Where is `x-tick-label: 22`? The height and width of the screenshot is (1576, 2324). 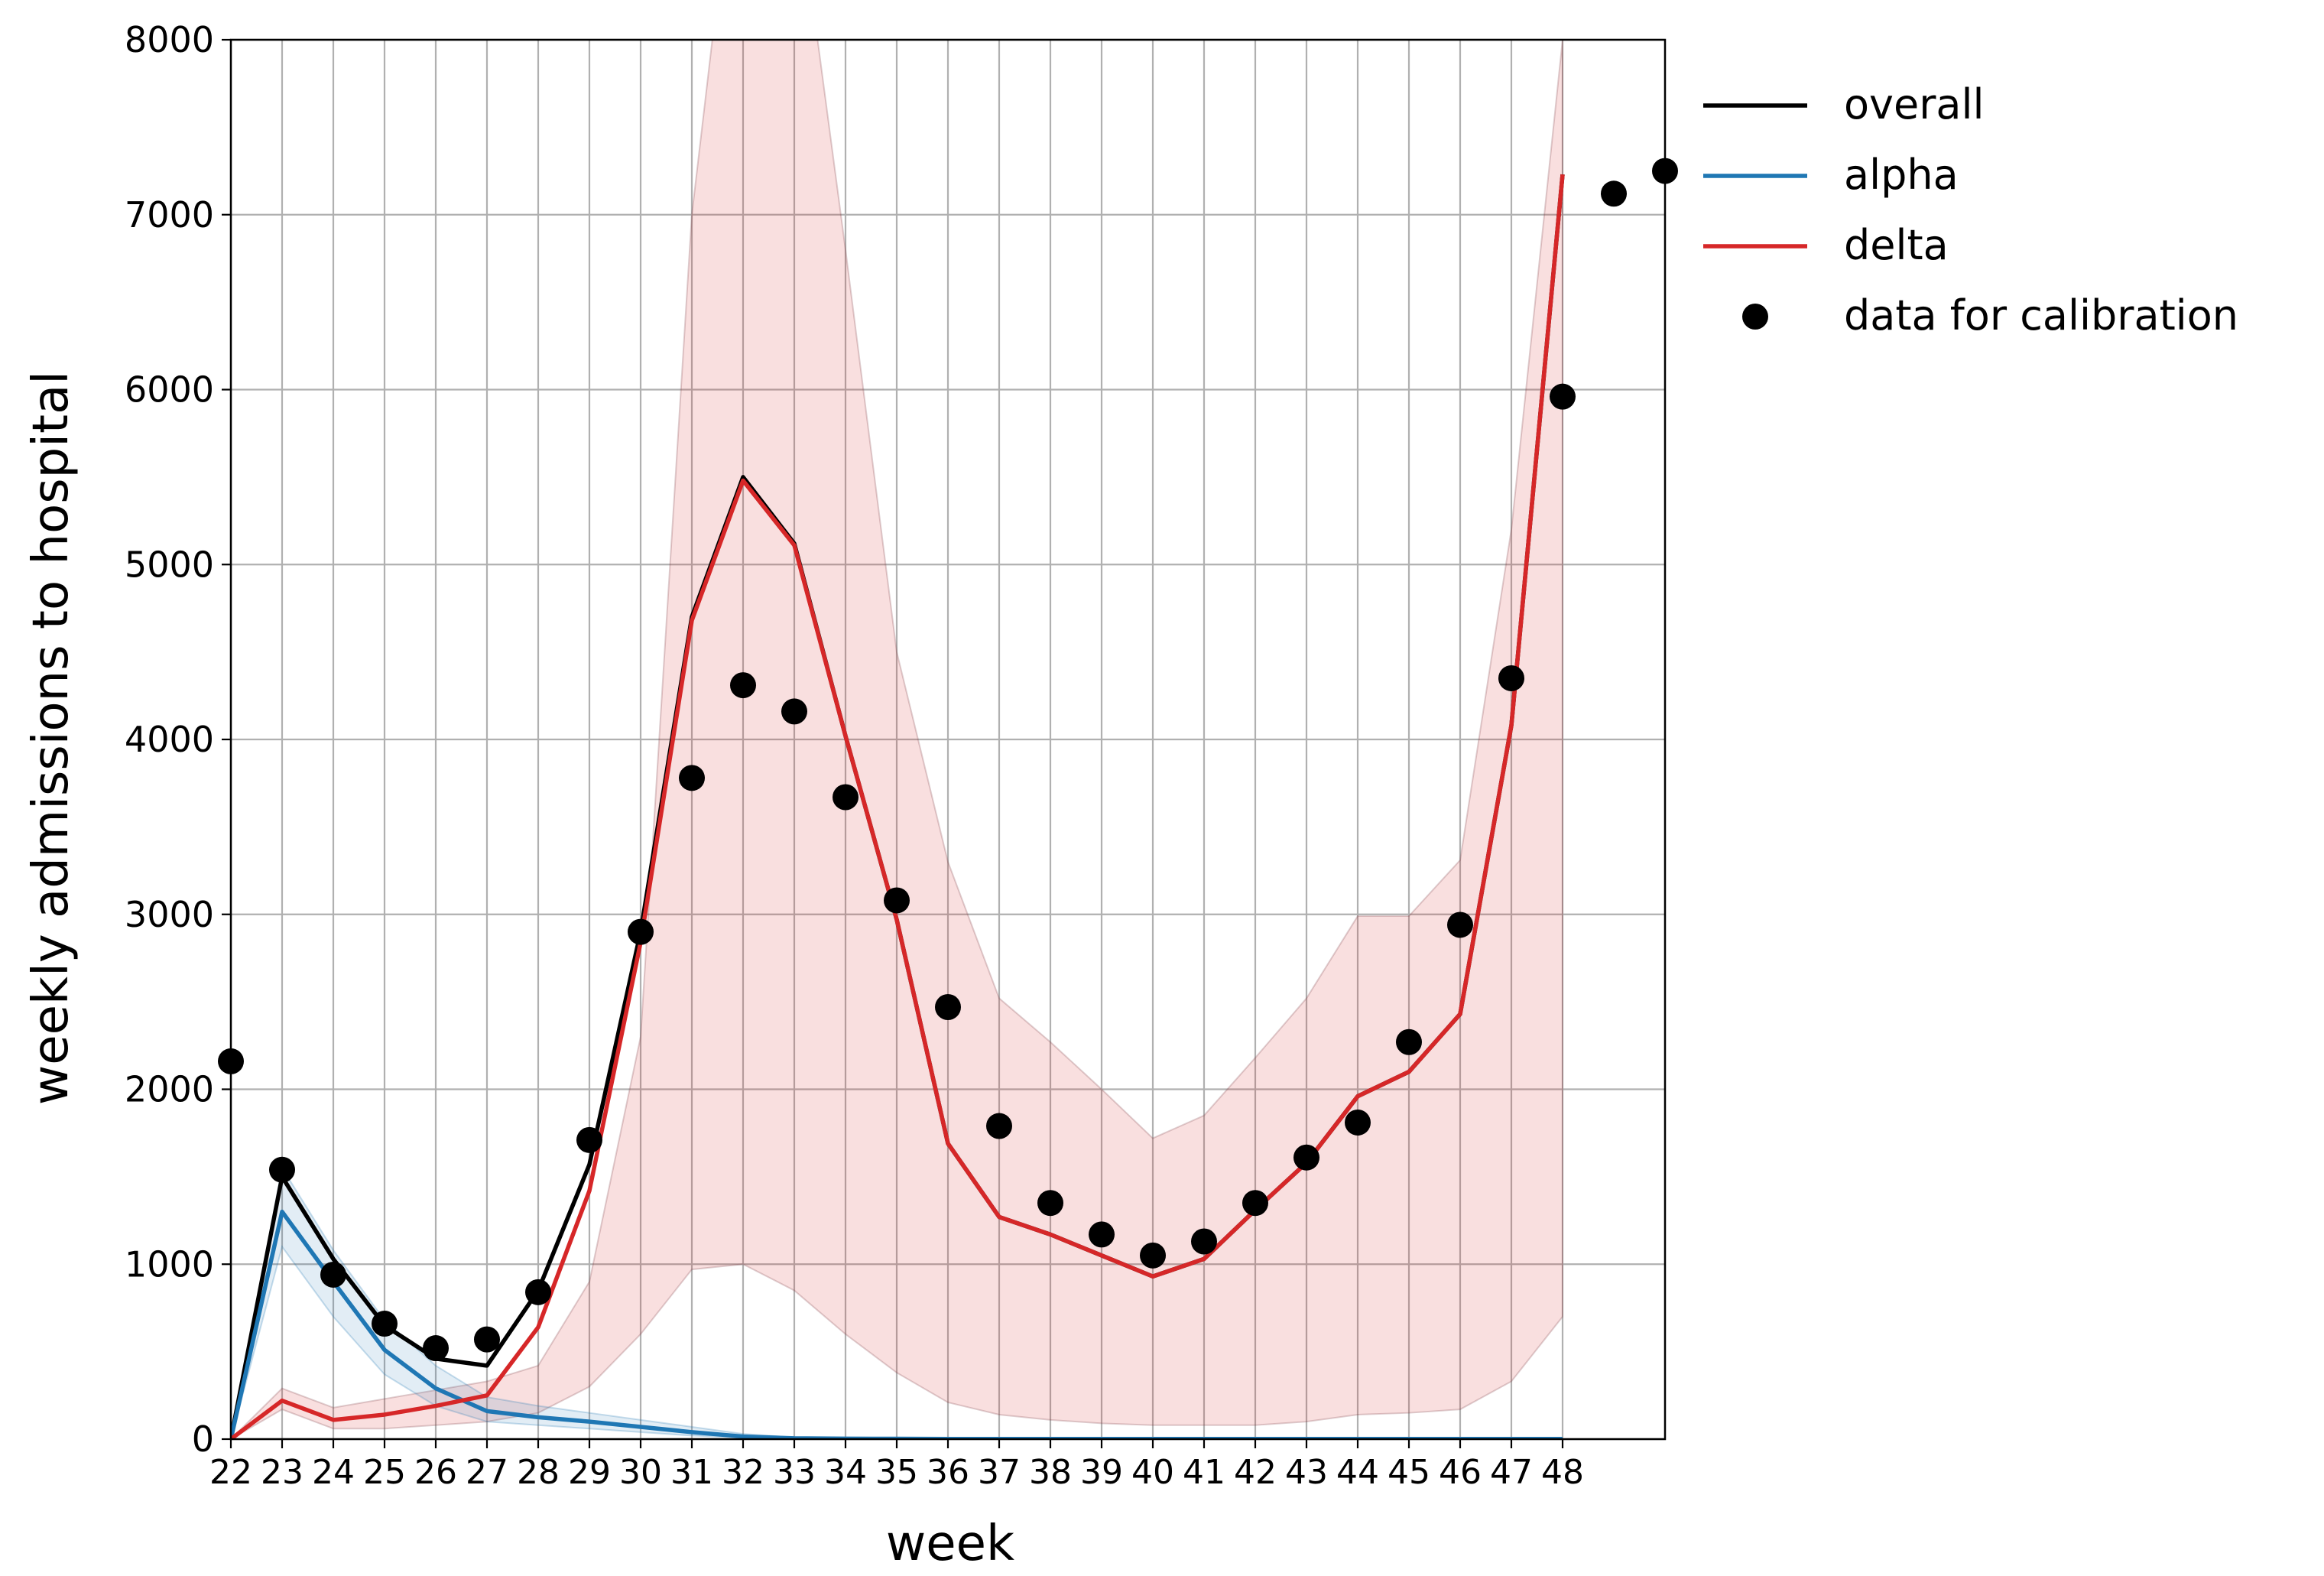 x-tick-label: 22 is located at coordinates (231, 1472).